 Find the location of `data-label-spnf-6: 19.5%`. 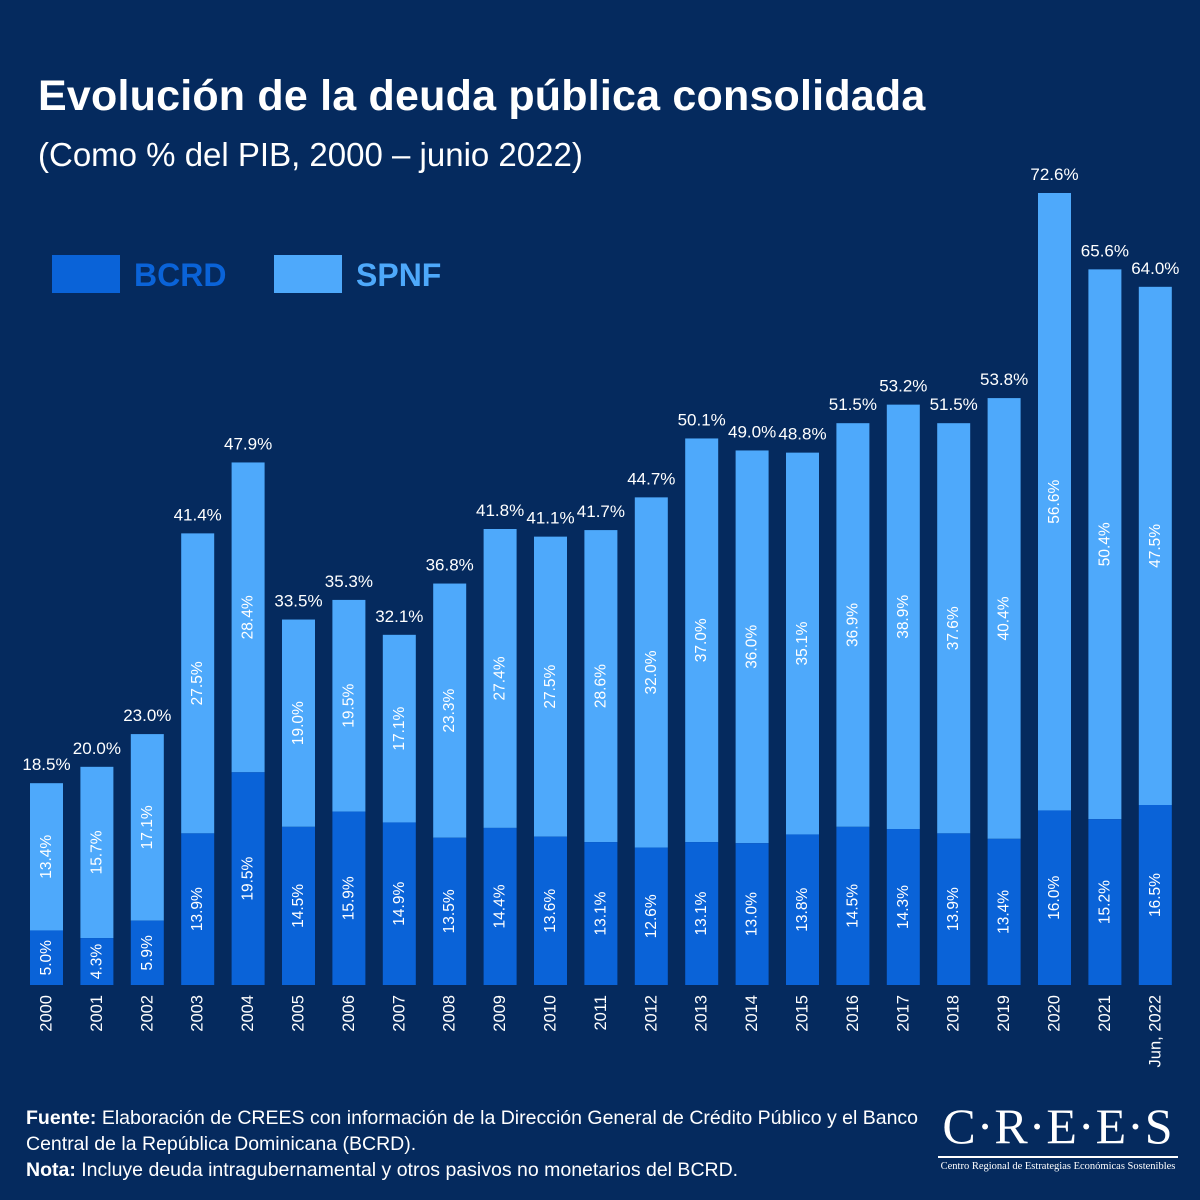

data-label-spnf-6: 19.5% is located at coordinates (348, 706).